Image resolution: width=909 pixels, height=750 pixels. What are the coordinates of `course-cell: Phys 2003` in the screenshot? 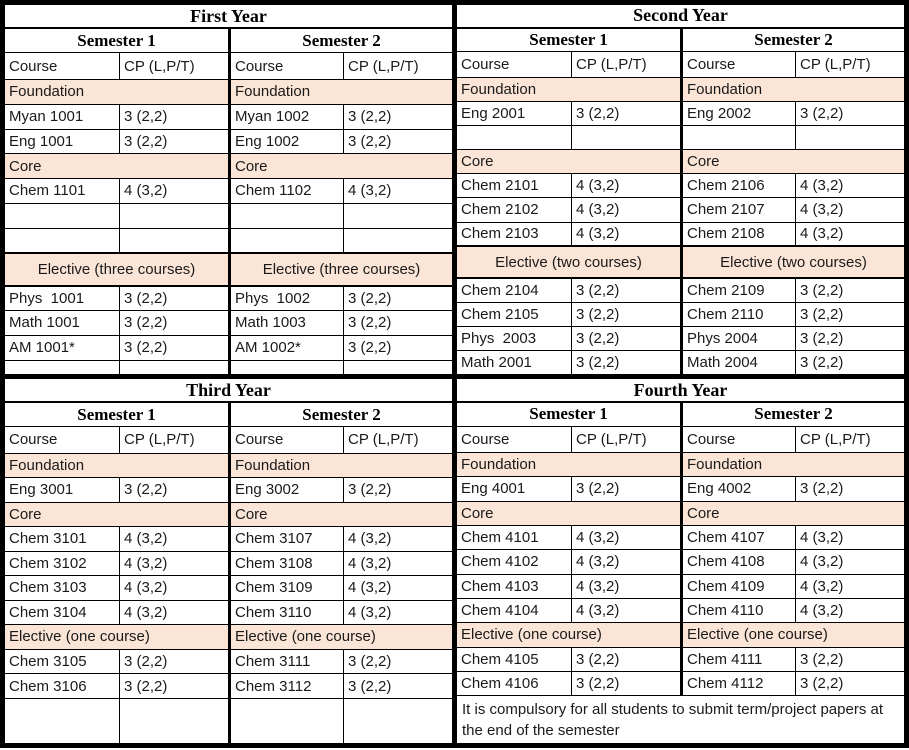 It's located at (514, 338).